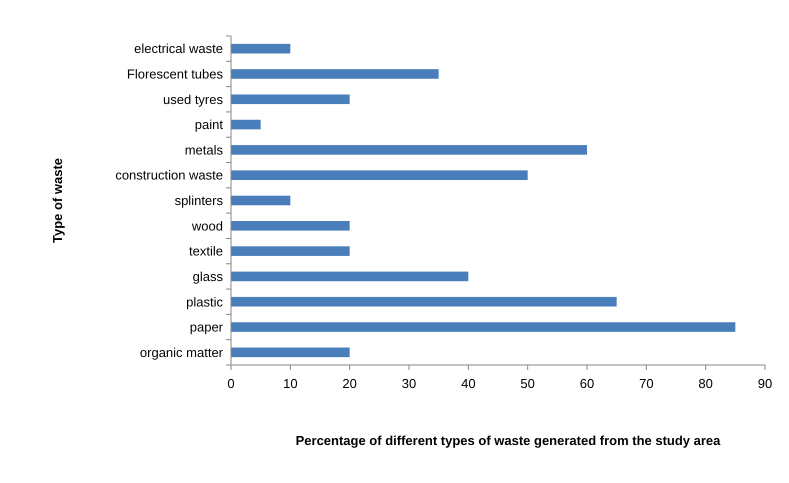 This screenshot has height=483, width=789. What do you see at coordinates (57, 201) in the screenshot?
I see `y-axis-title: Type of waste` at bounding box center [57, 201].